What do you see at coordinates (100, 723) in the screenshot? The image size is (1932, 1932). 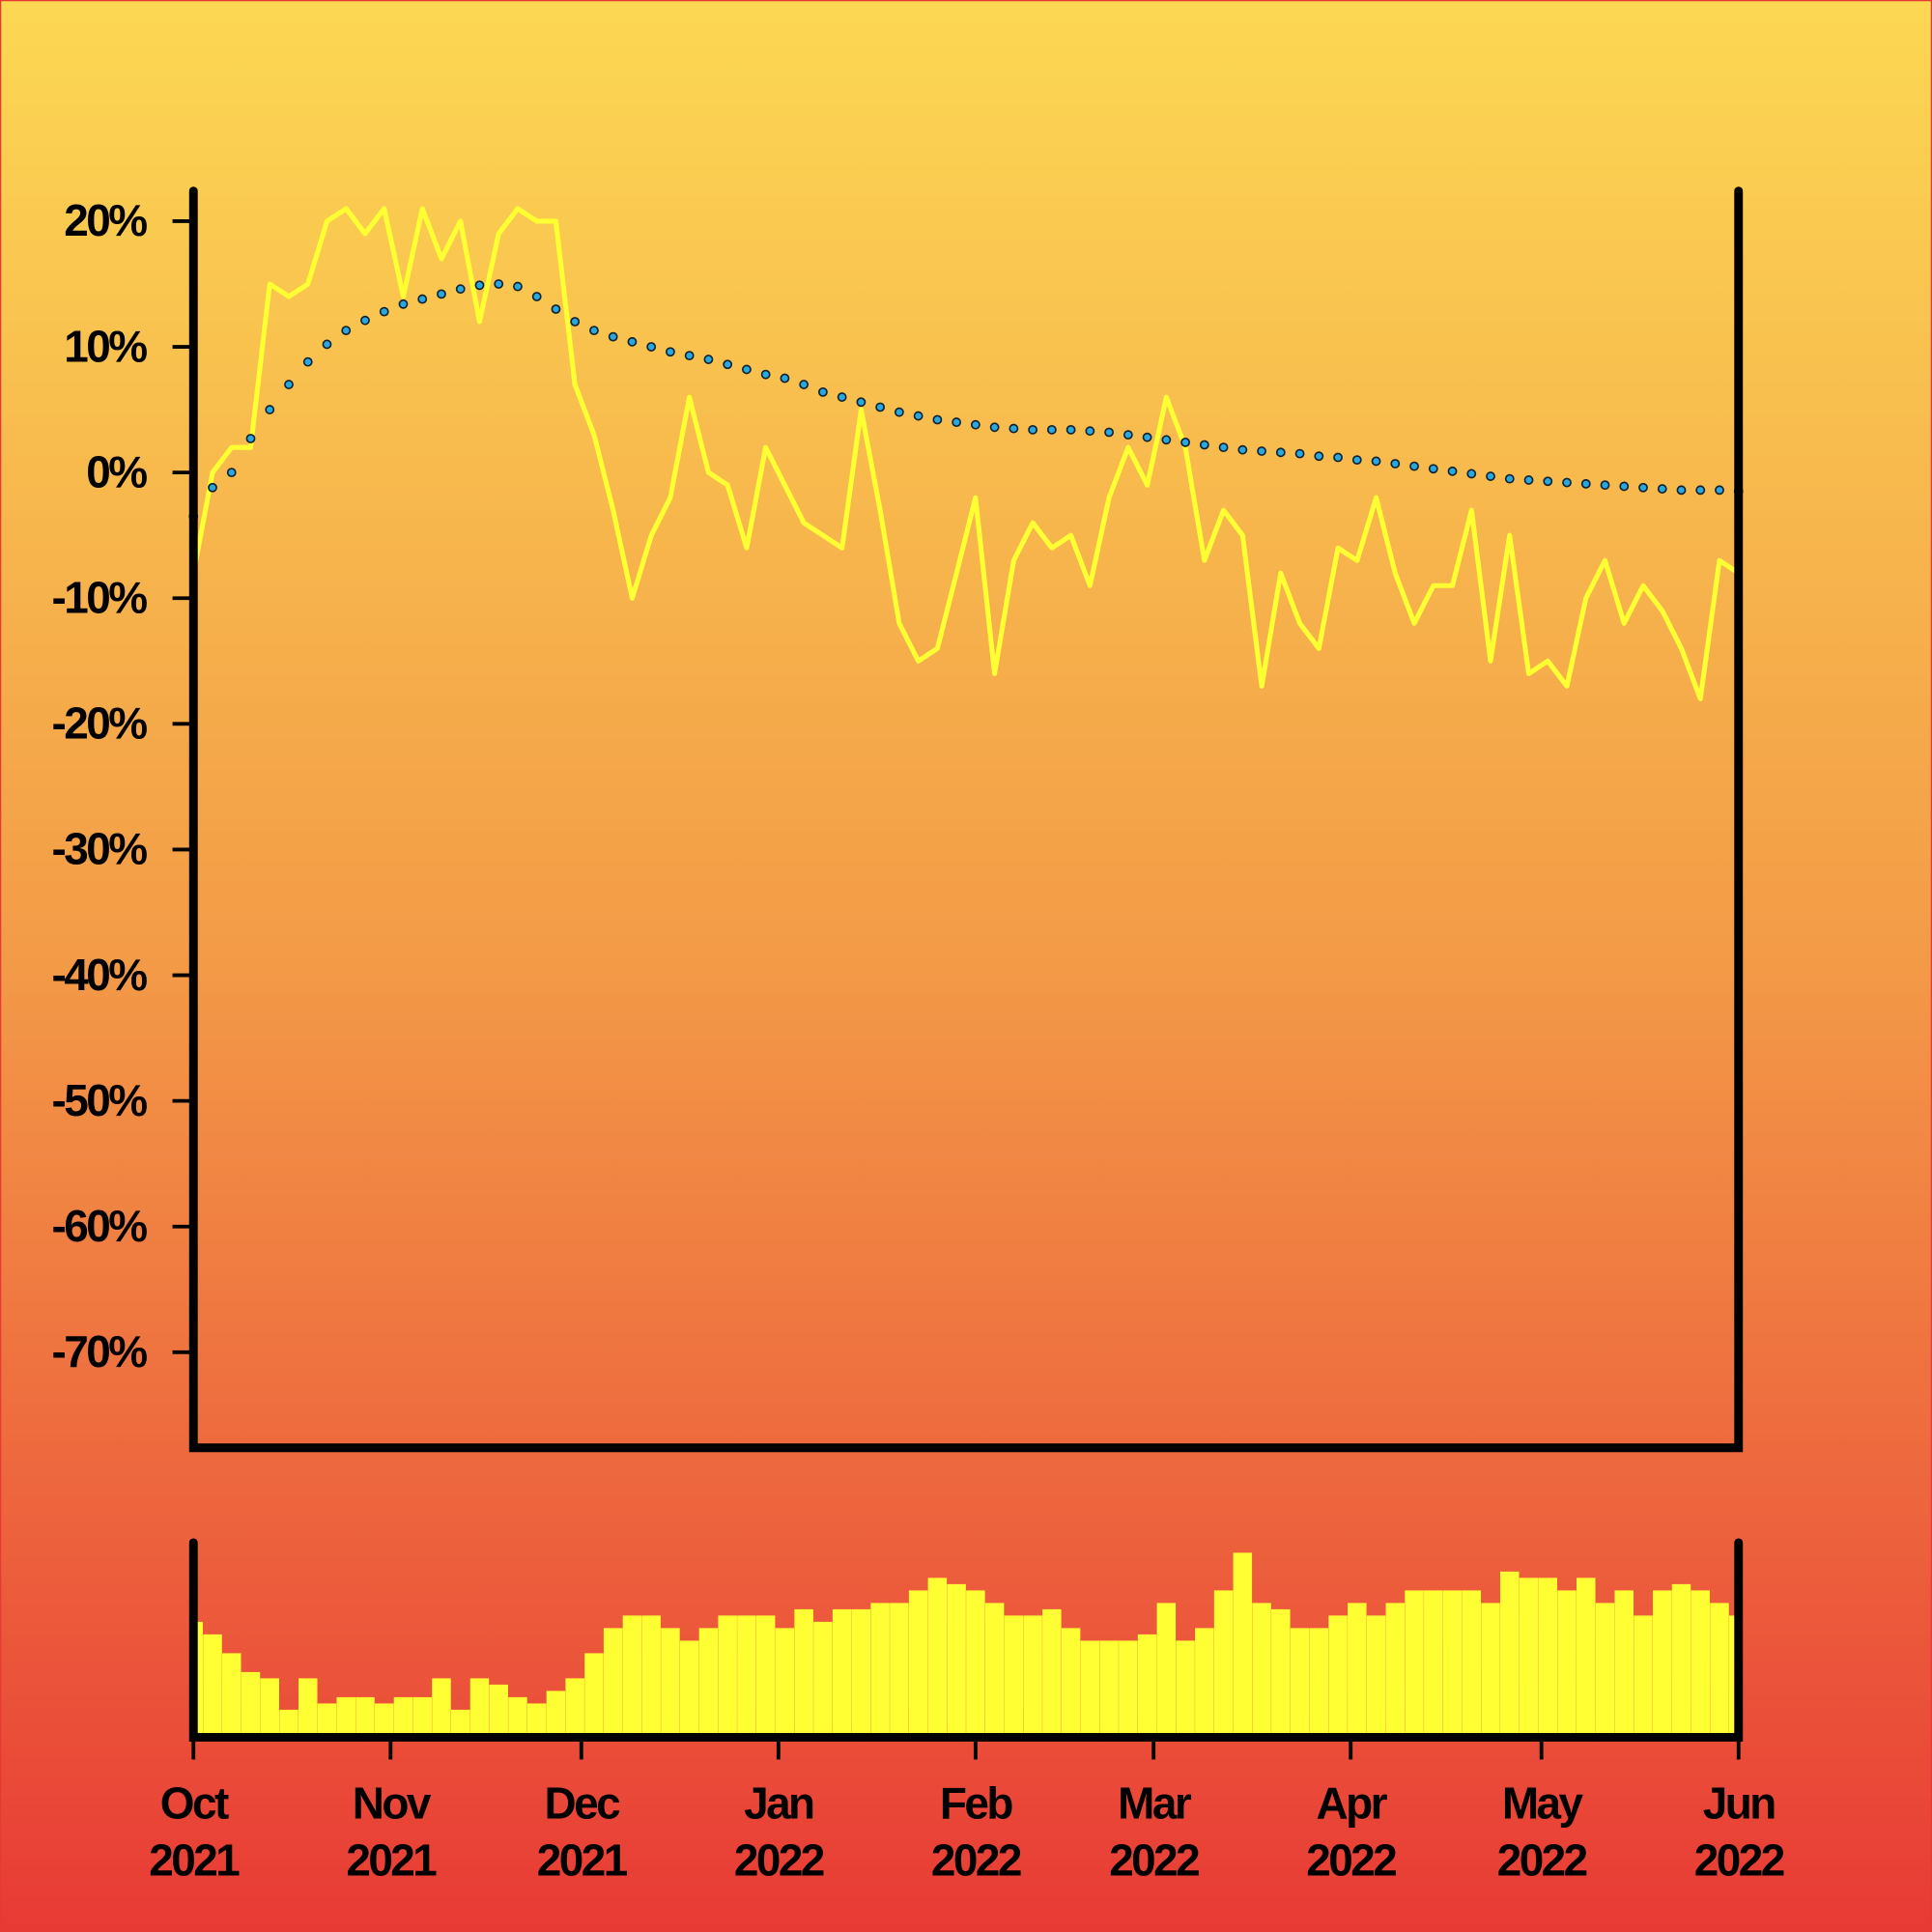 I see `y-tick-label: -20%` at bounding box center [100, 723].